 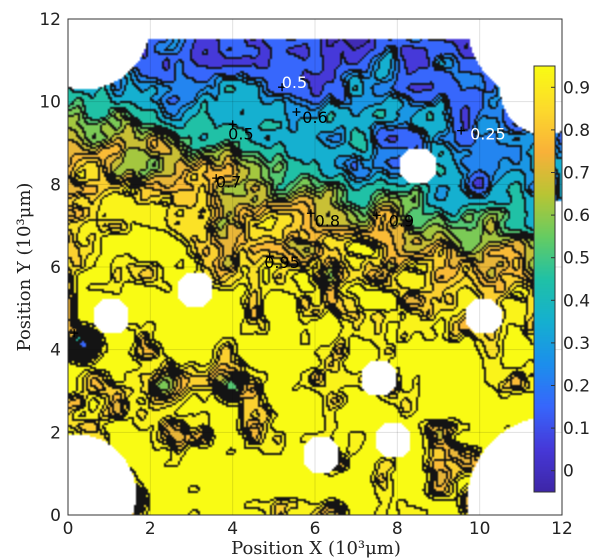 I want to click on colorbar-frame, so click(x=544, y=279).